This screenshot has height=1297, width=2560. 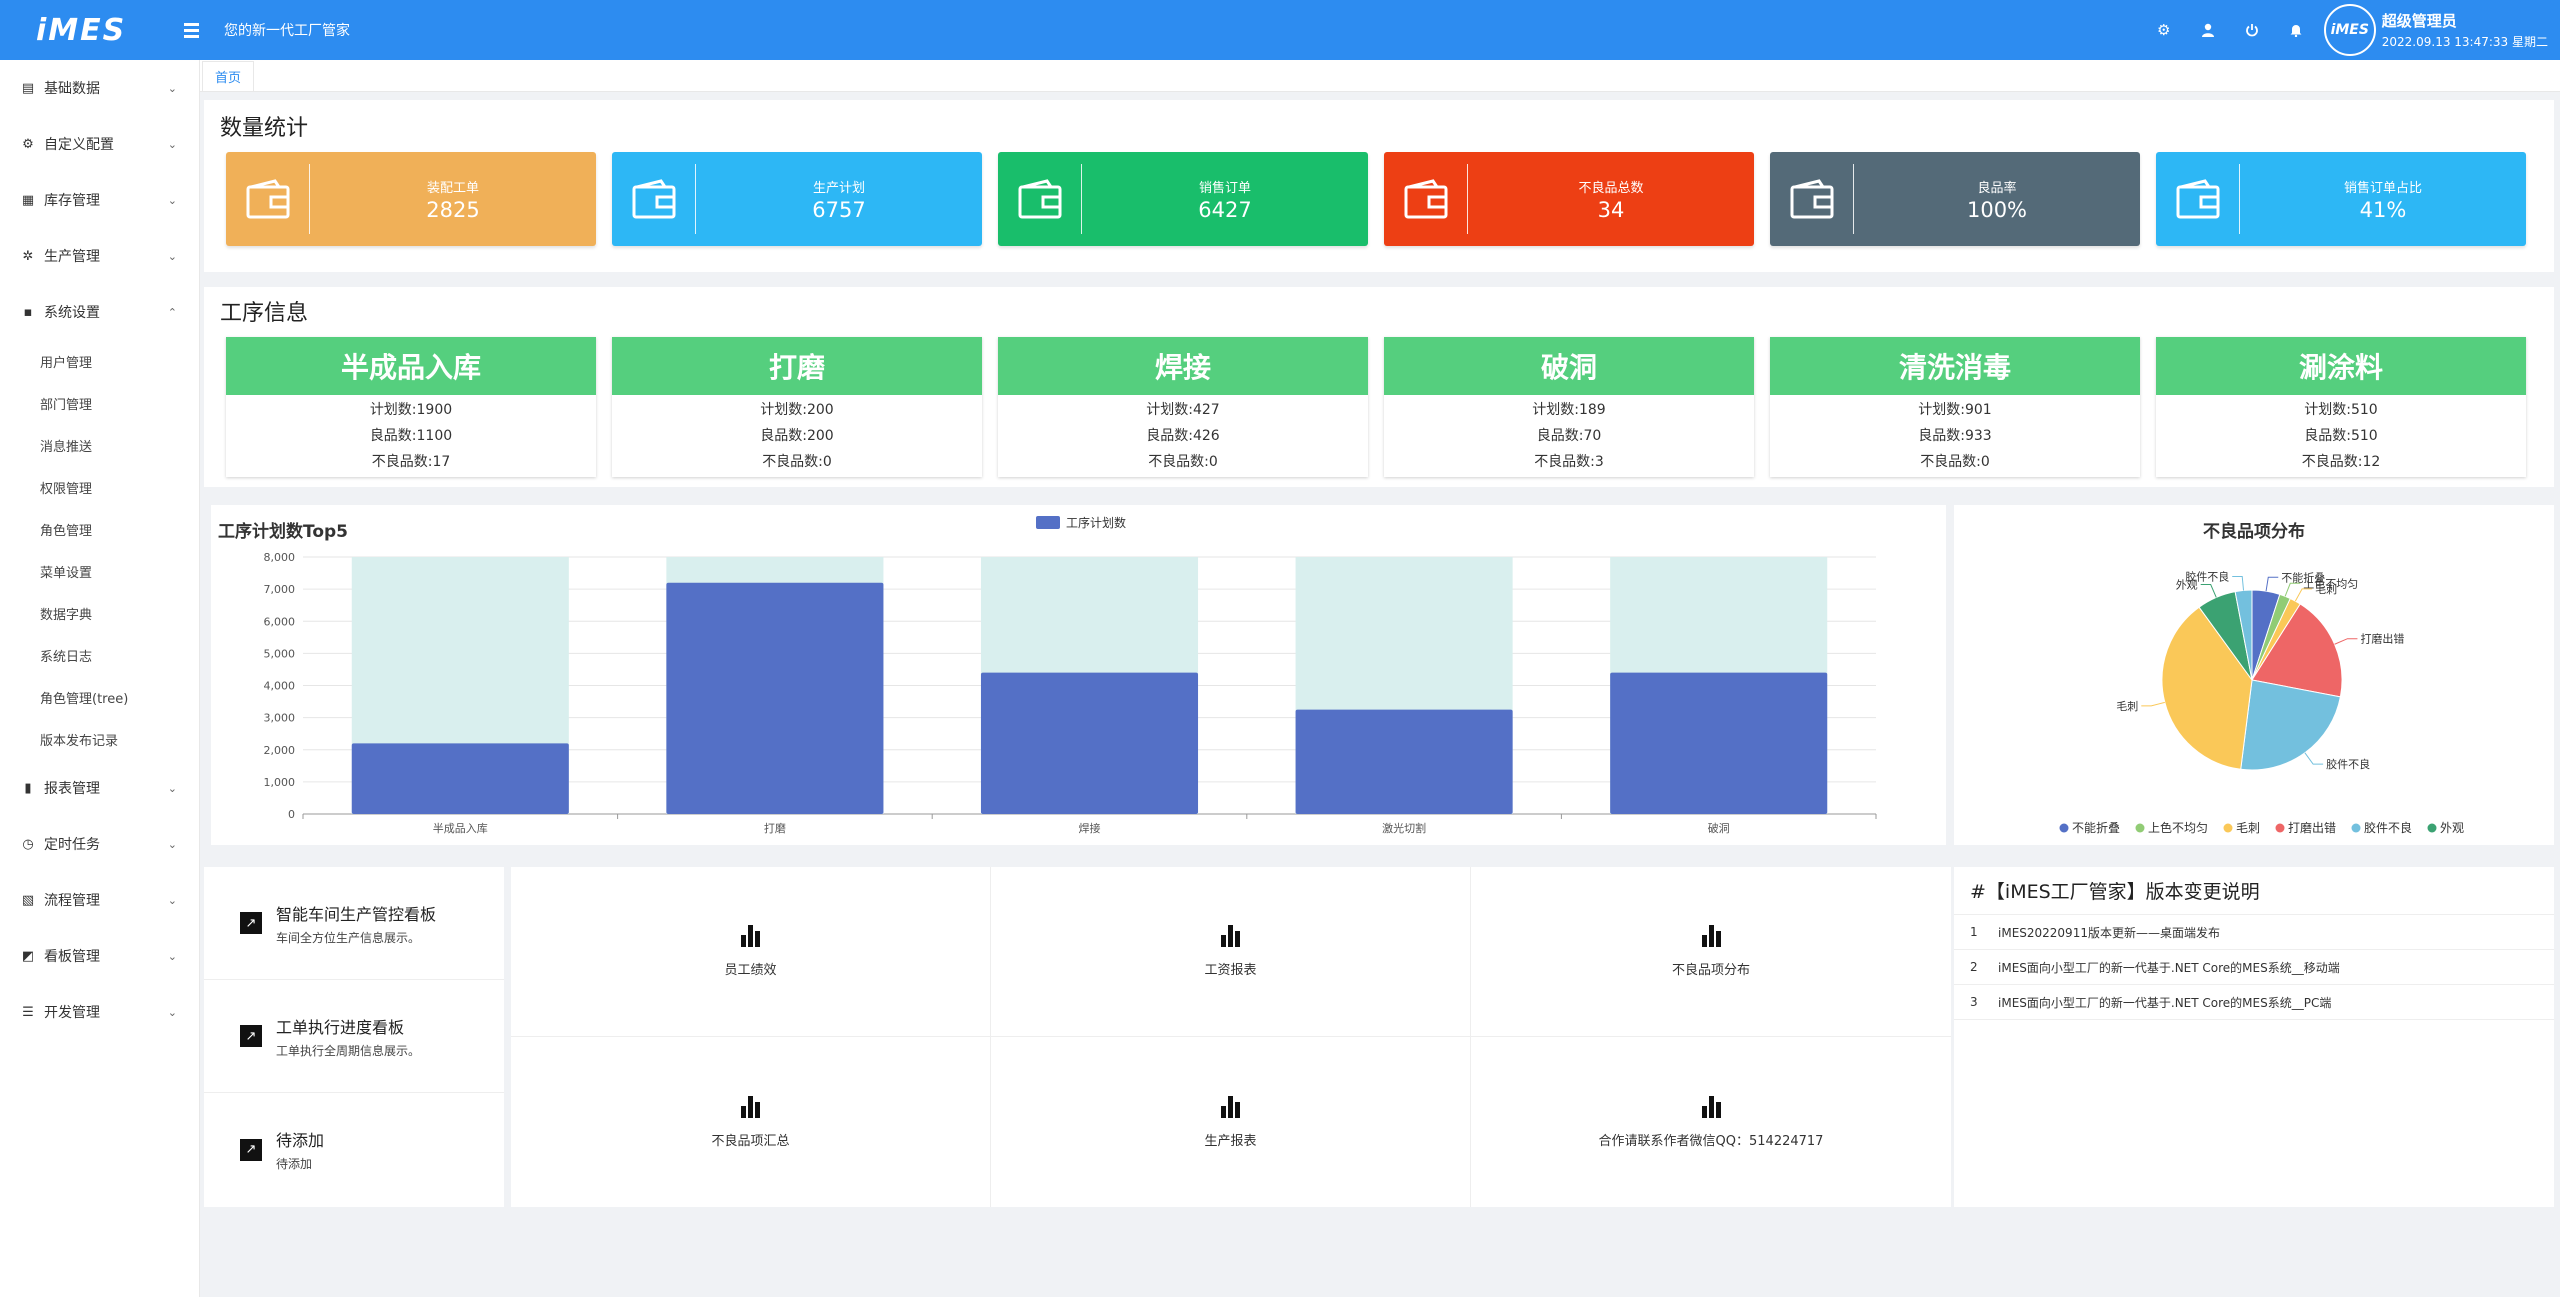 I want to click on submenu-system-log: 系统日志, so click(x=66, y=657).